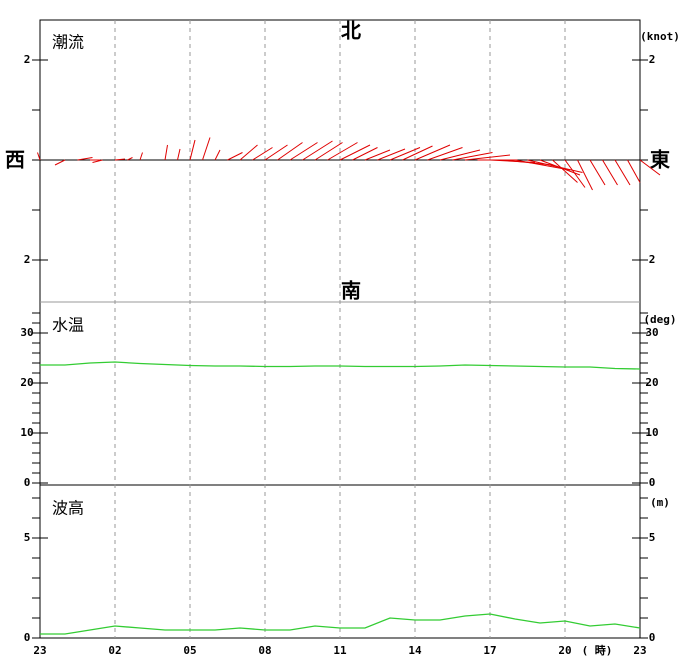 This screenshot has width=680, height=660. Describe the element at coordinates (340, 650) in the screenshot. I see `x-tick-label: 11` at that location.